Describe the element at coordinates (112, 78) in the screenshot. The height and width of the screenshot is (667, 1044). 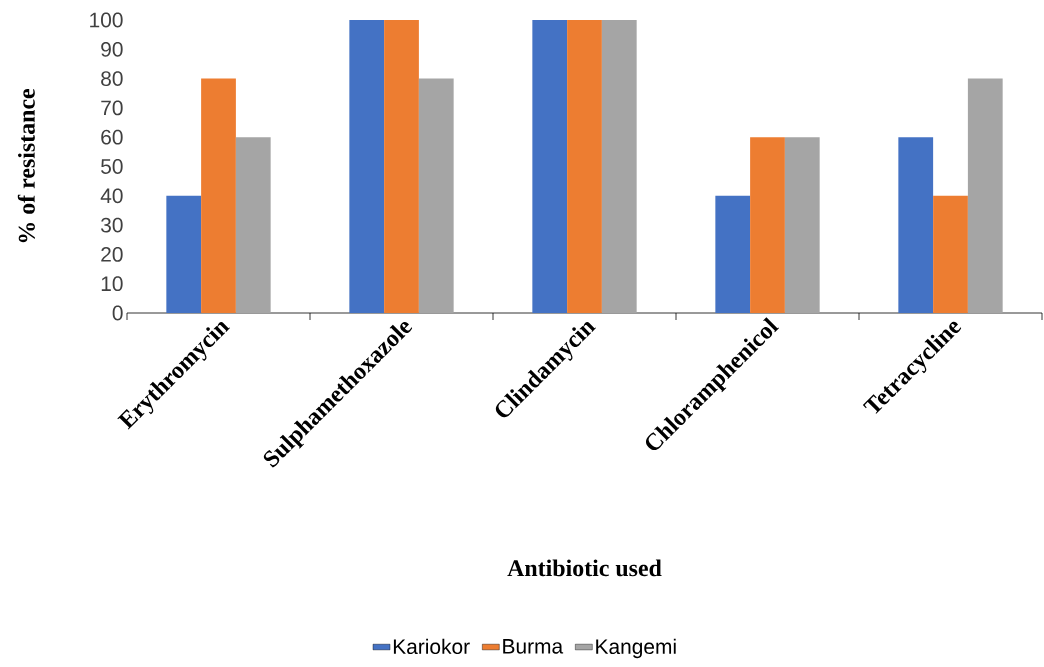
I see `y-tick-label: 80` at that location.